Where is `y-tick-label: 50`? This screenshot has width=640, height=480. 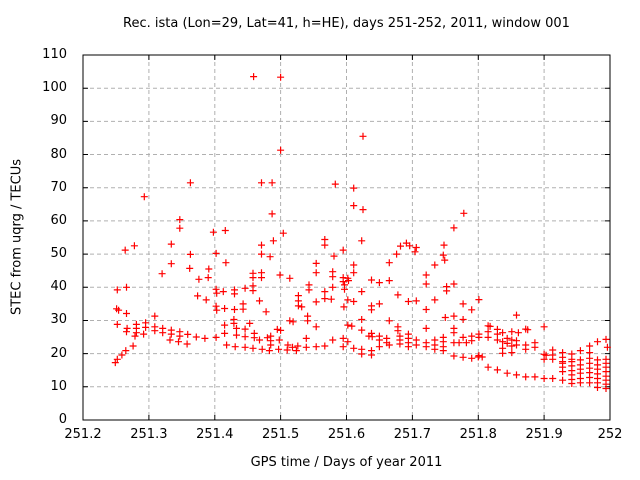
y-tick-label: 50 is located at coordinates (58, 254).